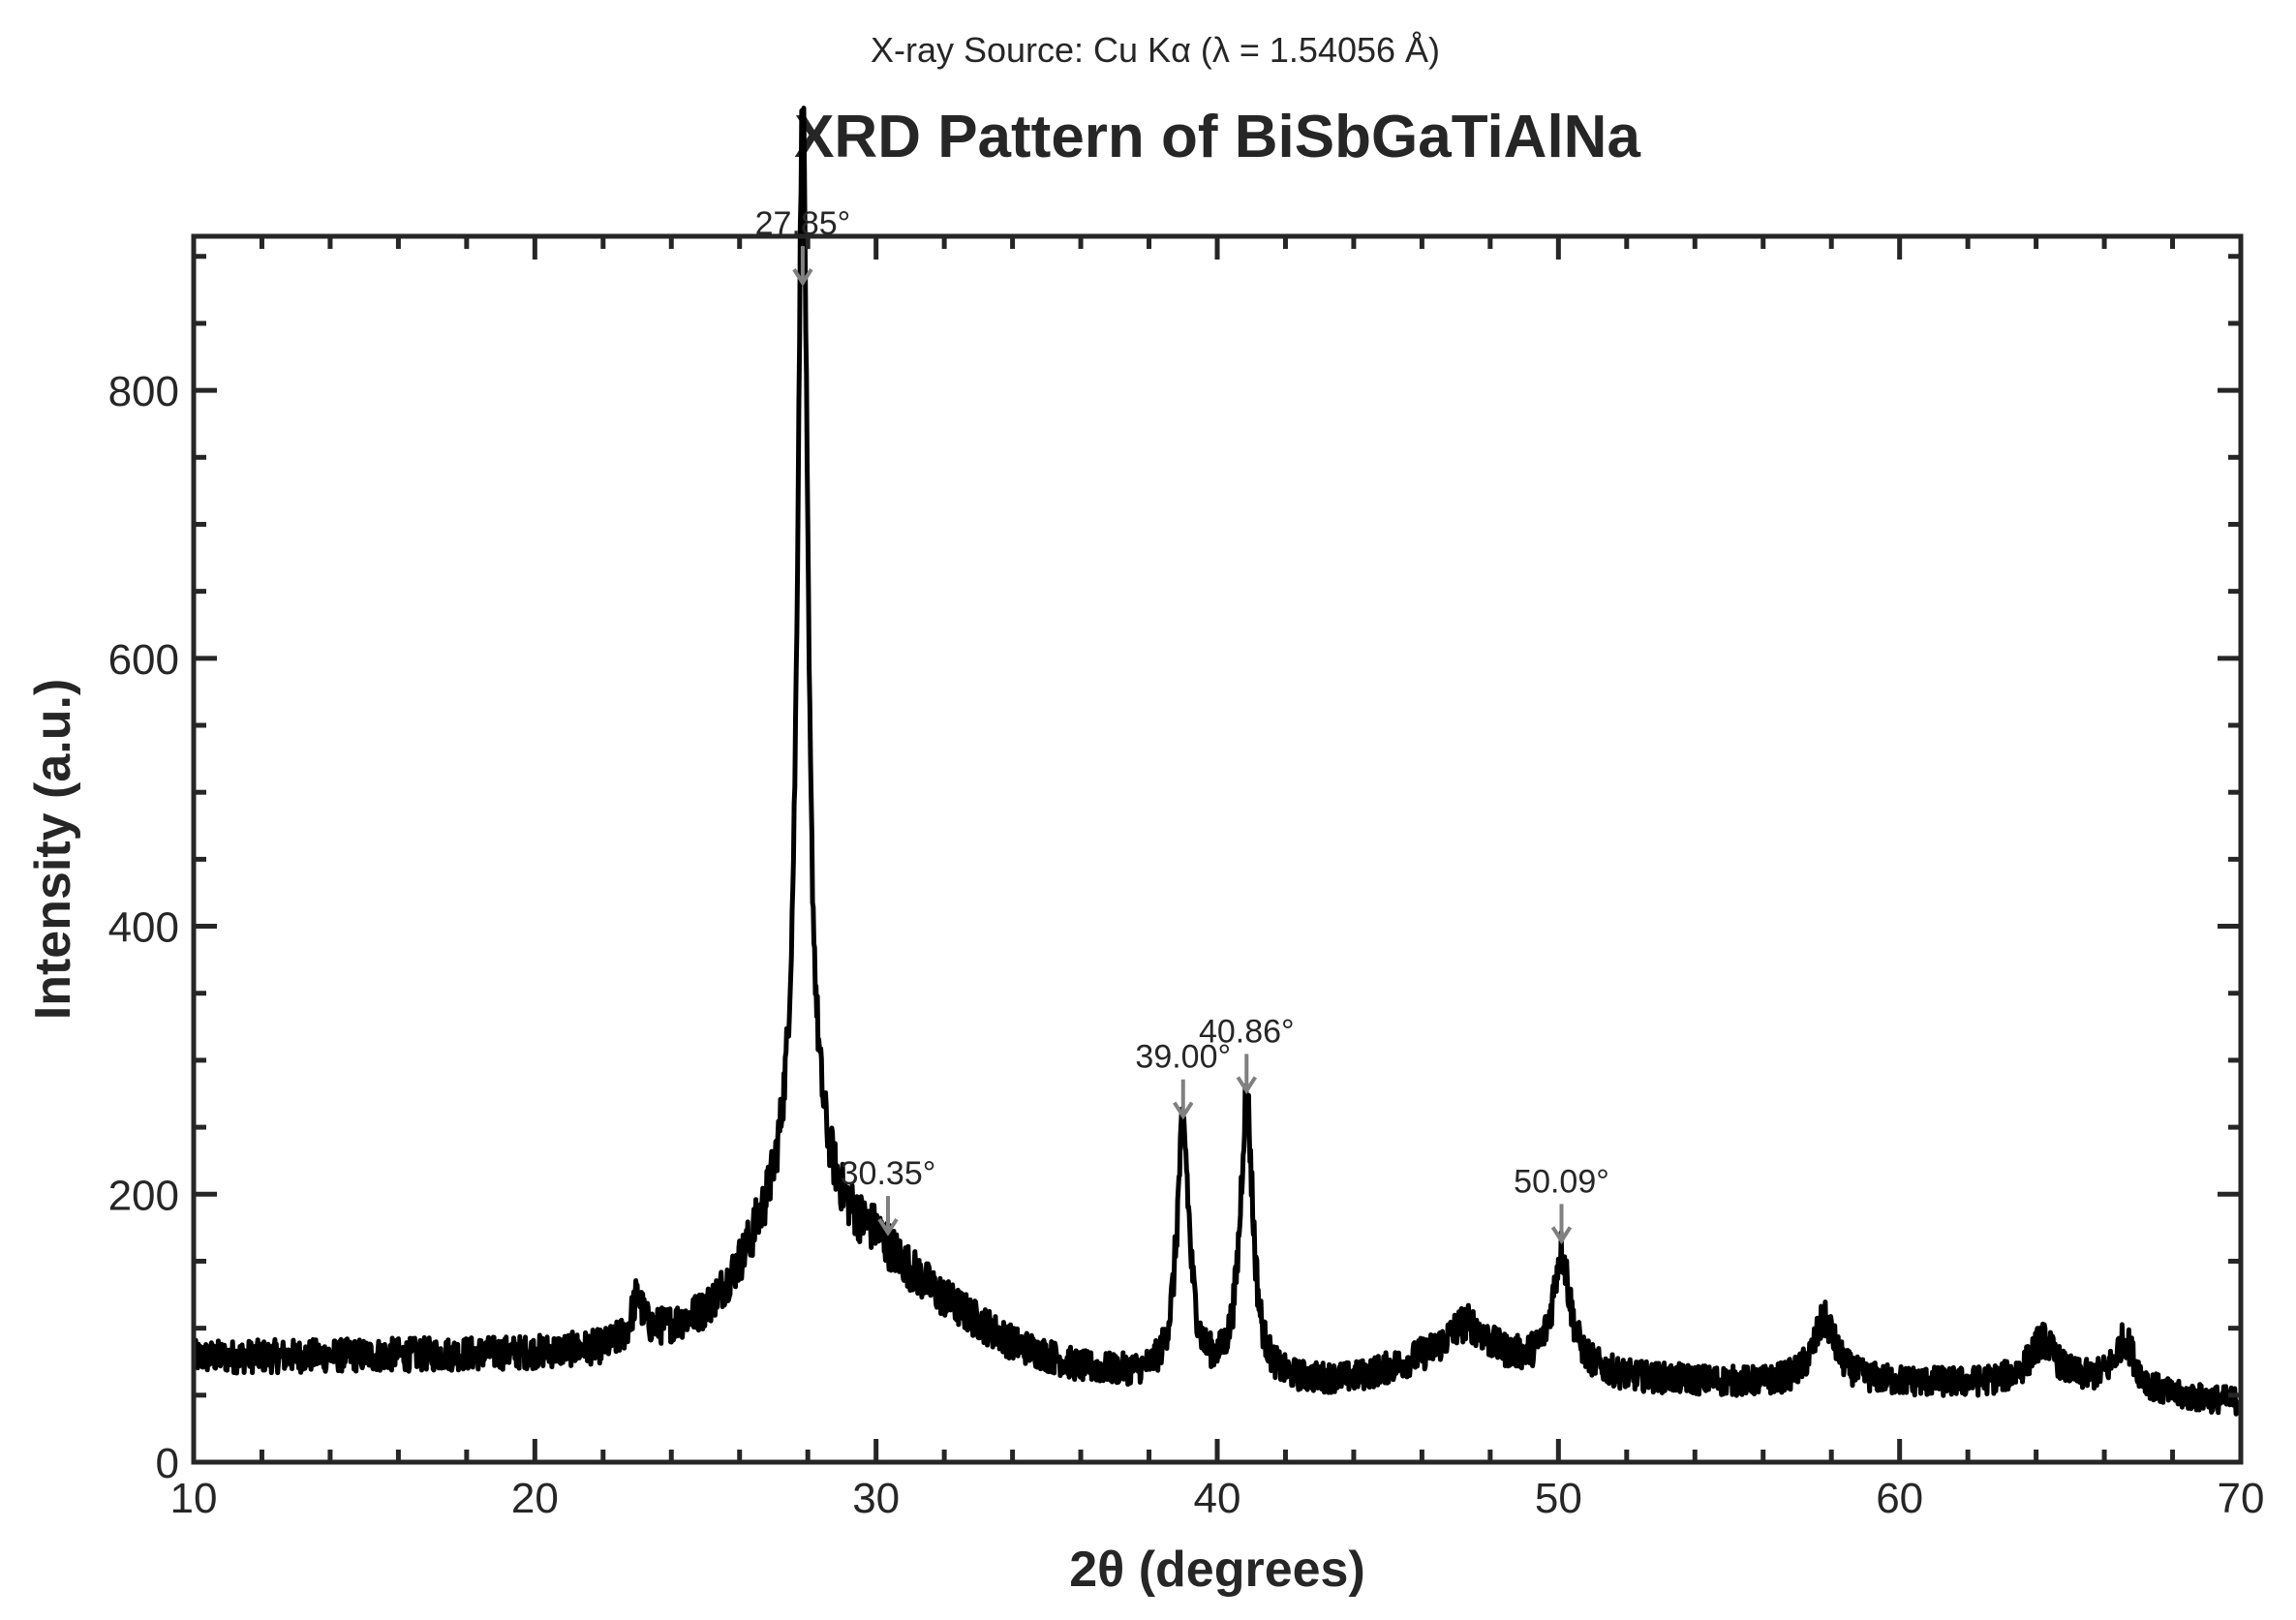 This screenshot has height=1620, width=2296. What do you see at coordinates (143, 660) in the screenshot?
I see `y-tick-label: 600` at bounding box center [143, 660].